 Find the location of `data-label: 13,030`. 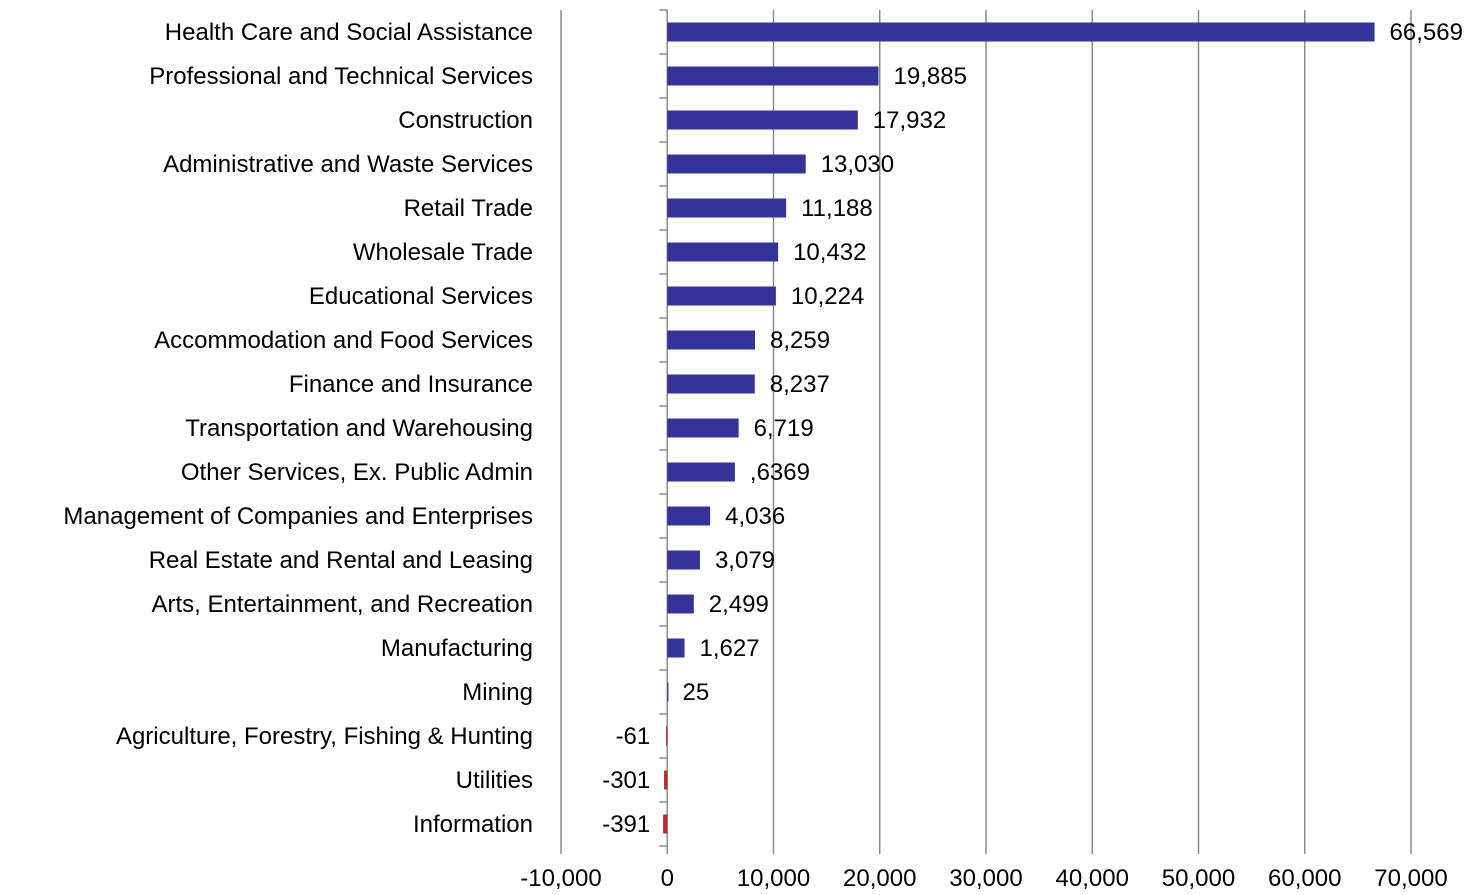

data-label: 13,030 is located at coordinates (857, 164).